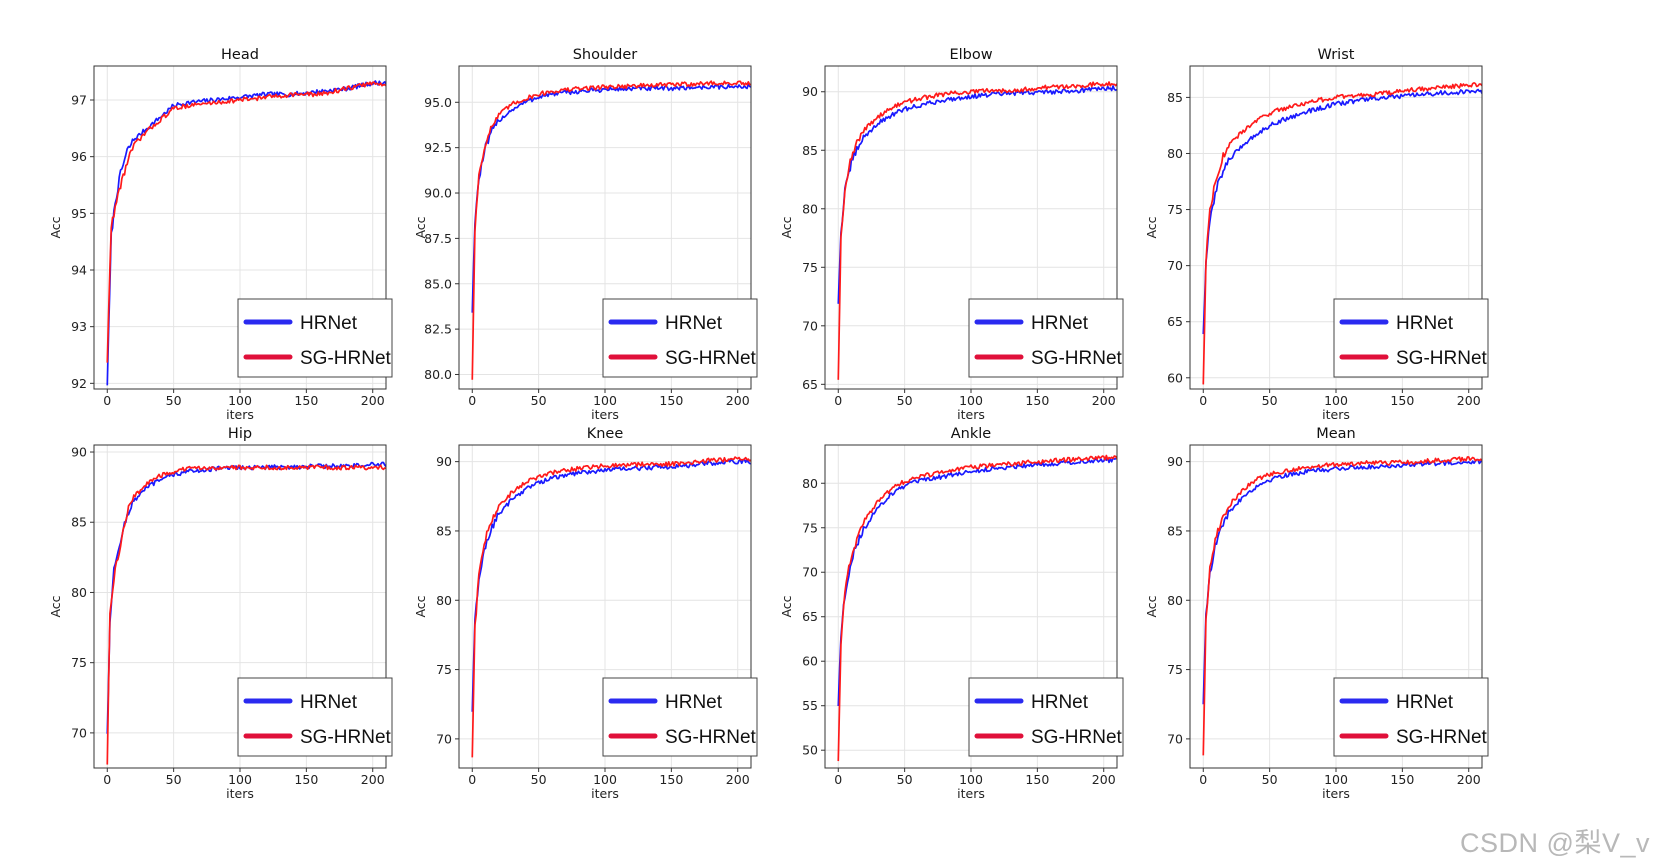  I want to click on y-tick-label-87-5: 87.5, so click(438, 238).